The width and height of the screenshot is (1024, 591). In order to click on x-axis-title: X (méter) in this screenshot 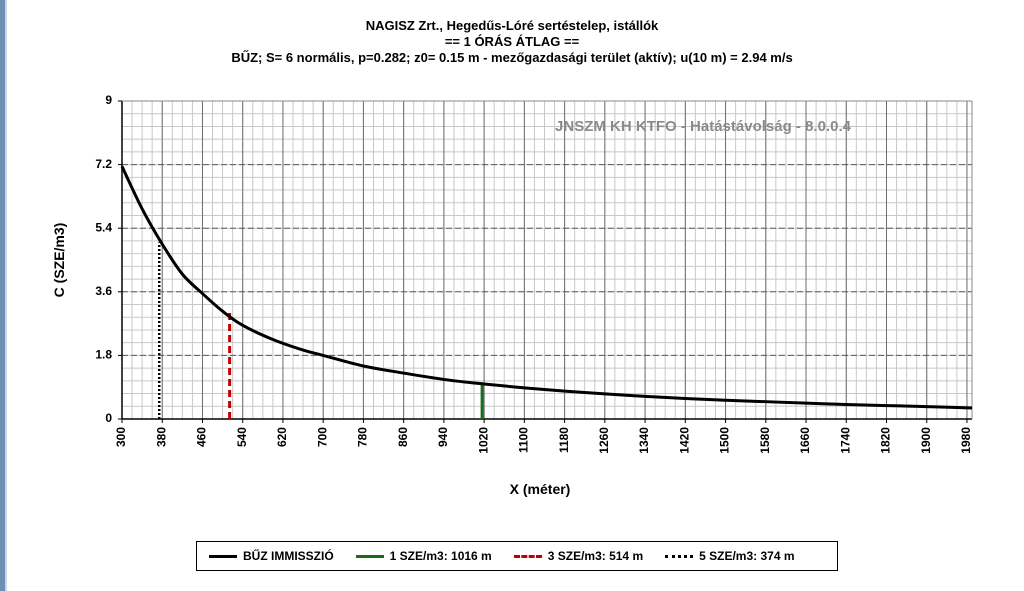, I will do `click(540, 489)`.